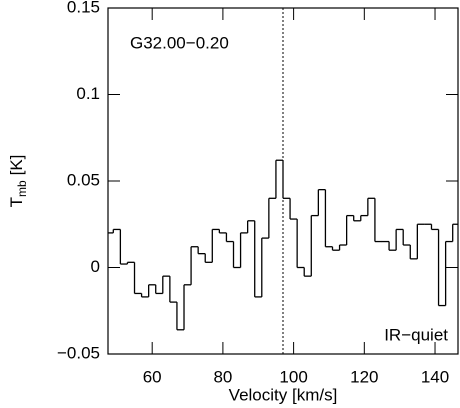 The width and height of the screenshot is (460, 408). What do you see at coordinates (222, 376) in the screenshot?
I see `x-tick-label: 80` at bounding box center [222, 376].